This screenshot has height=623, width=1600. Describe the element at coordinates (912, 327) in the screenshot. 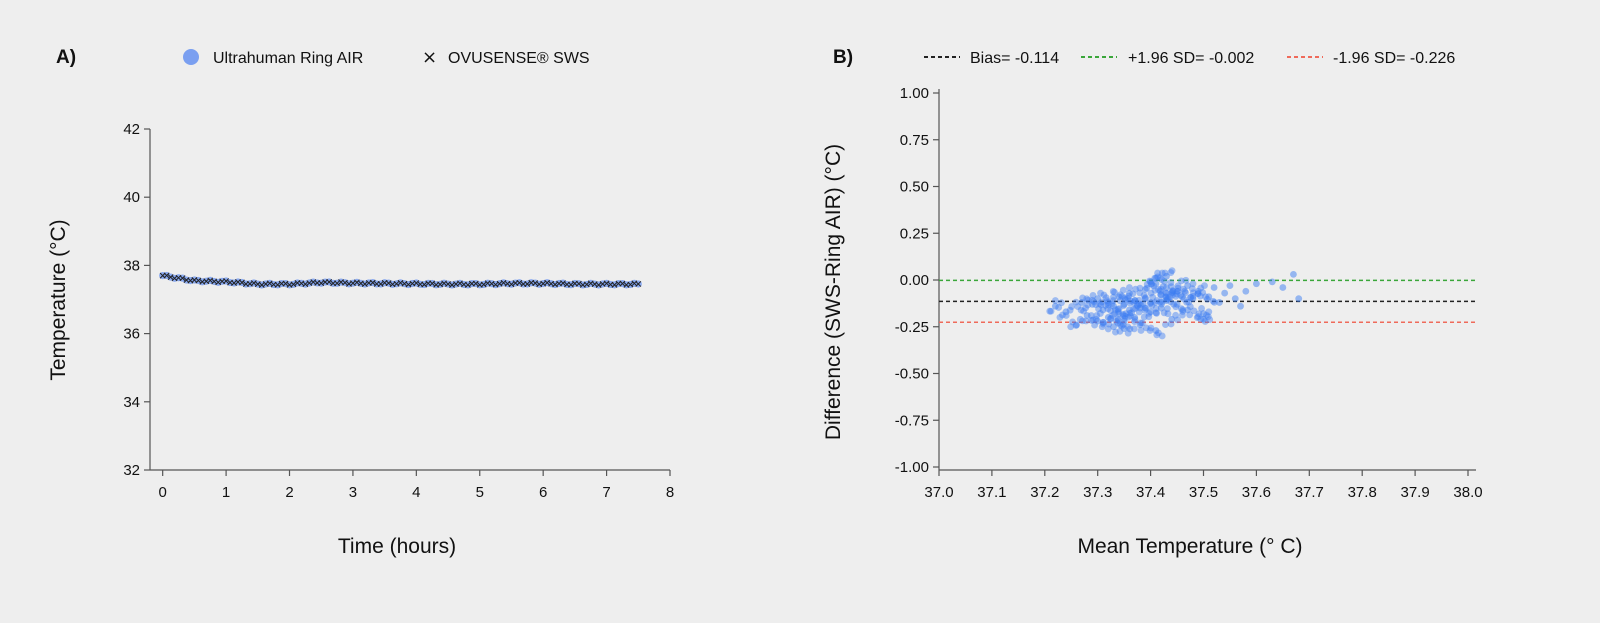

I see `y-tick-label: -0.25` at that location.